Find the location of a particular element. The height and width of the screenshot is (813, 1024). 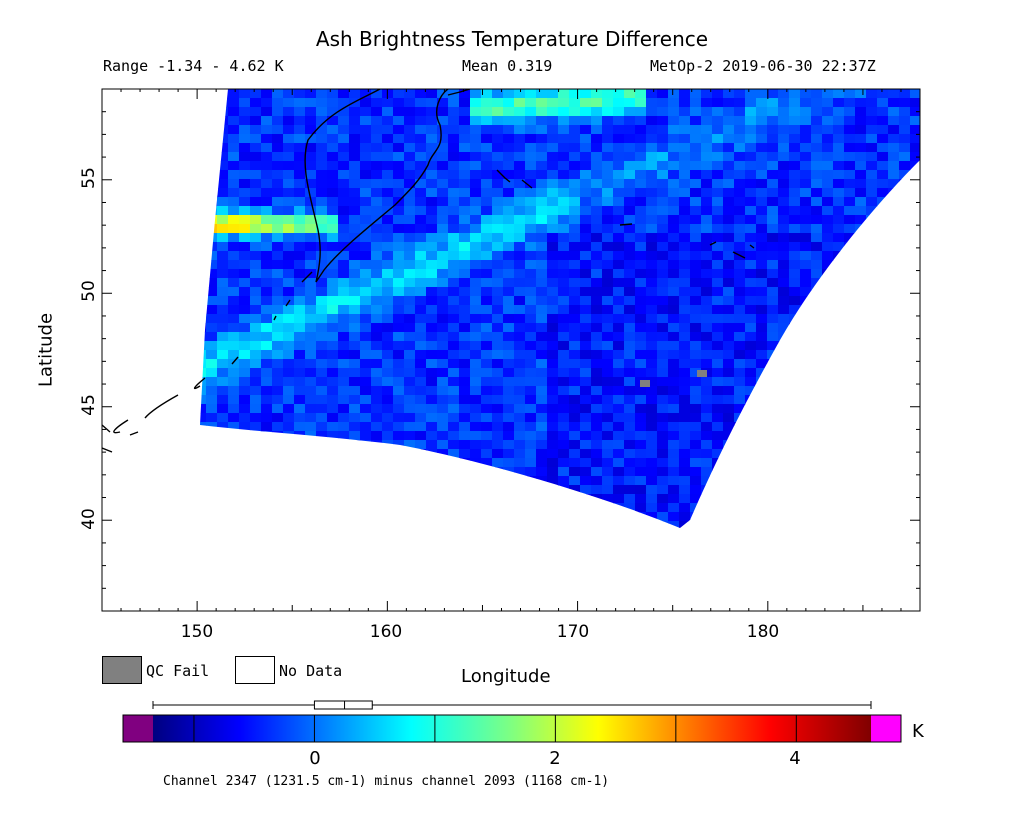

mean-stat: Mean 0.319 is located at coordinates (507, 66).